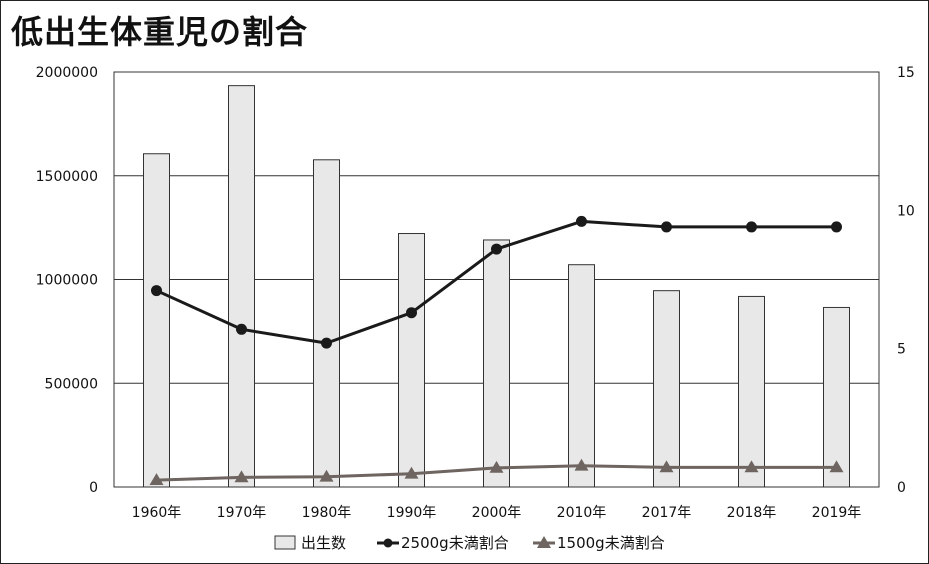  I want to click on y-tick-label-0: 0, so click(93, 488).